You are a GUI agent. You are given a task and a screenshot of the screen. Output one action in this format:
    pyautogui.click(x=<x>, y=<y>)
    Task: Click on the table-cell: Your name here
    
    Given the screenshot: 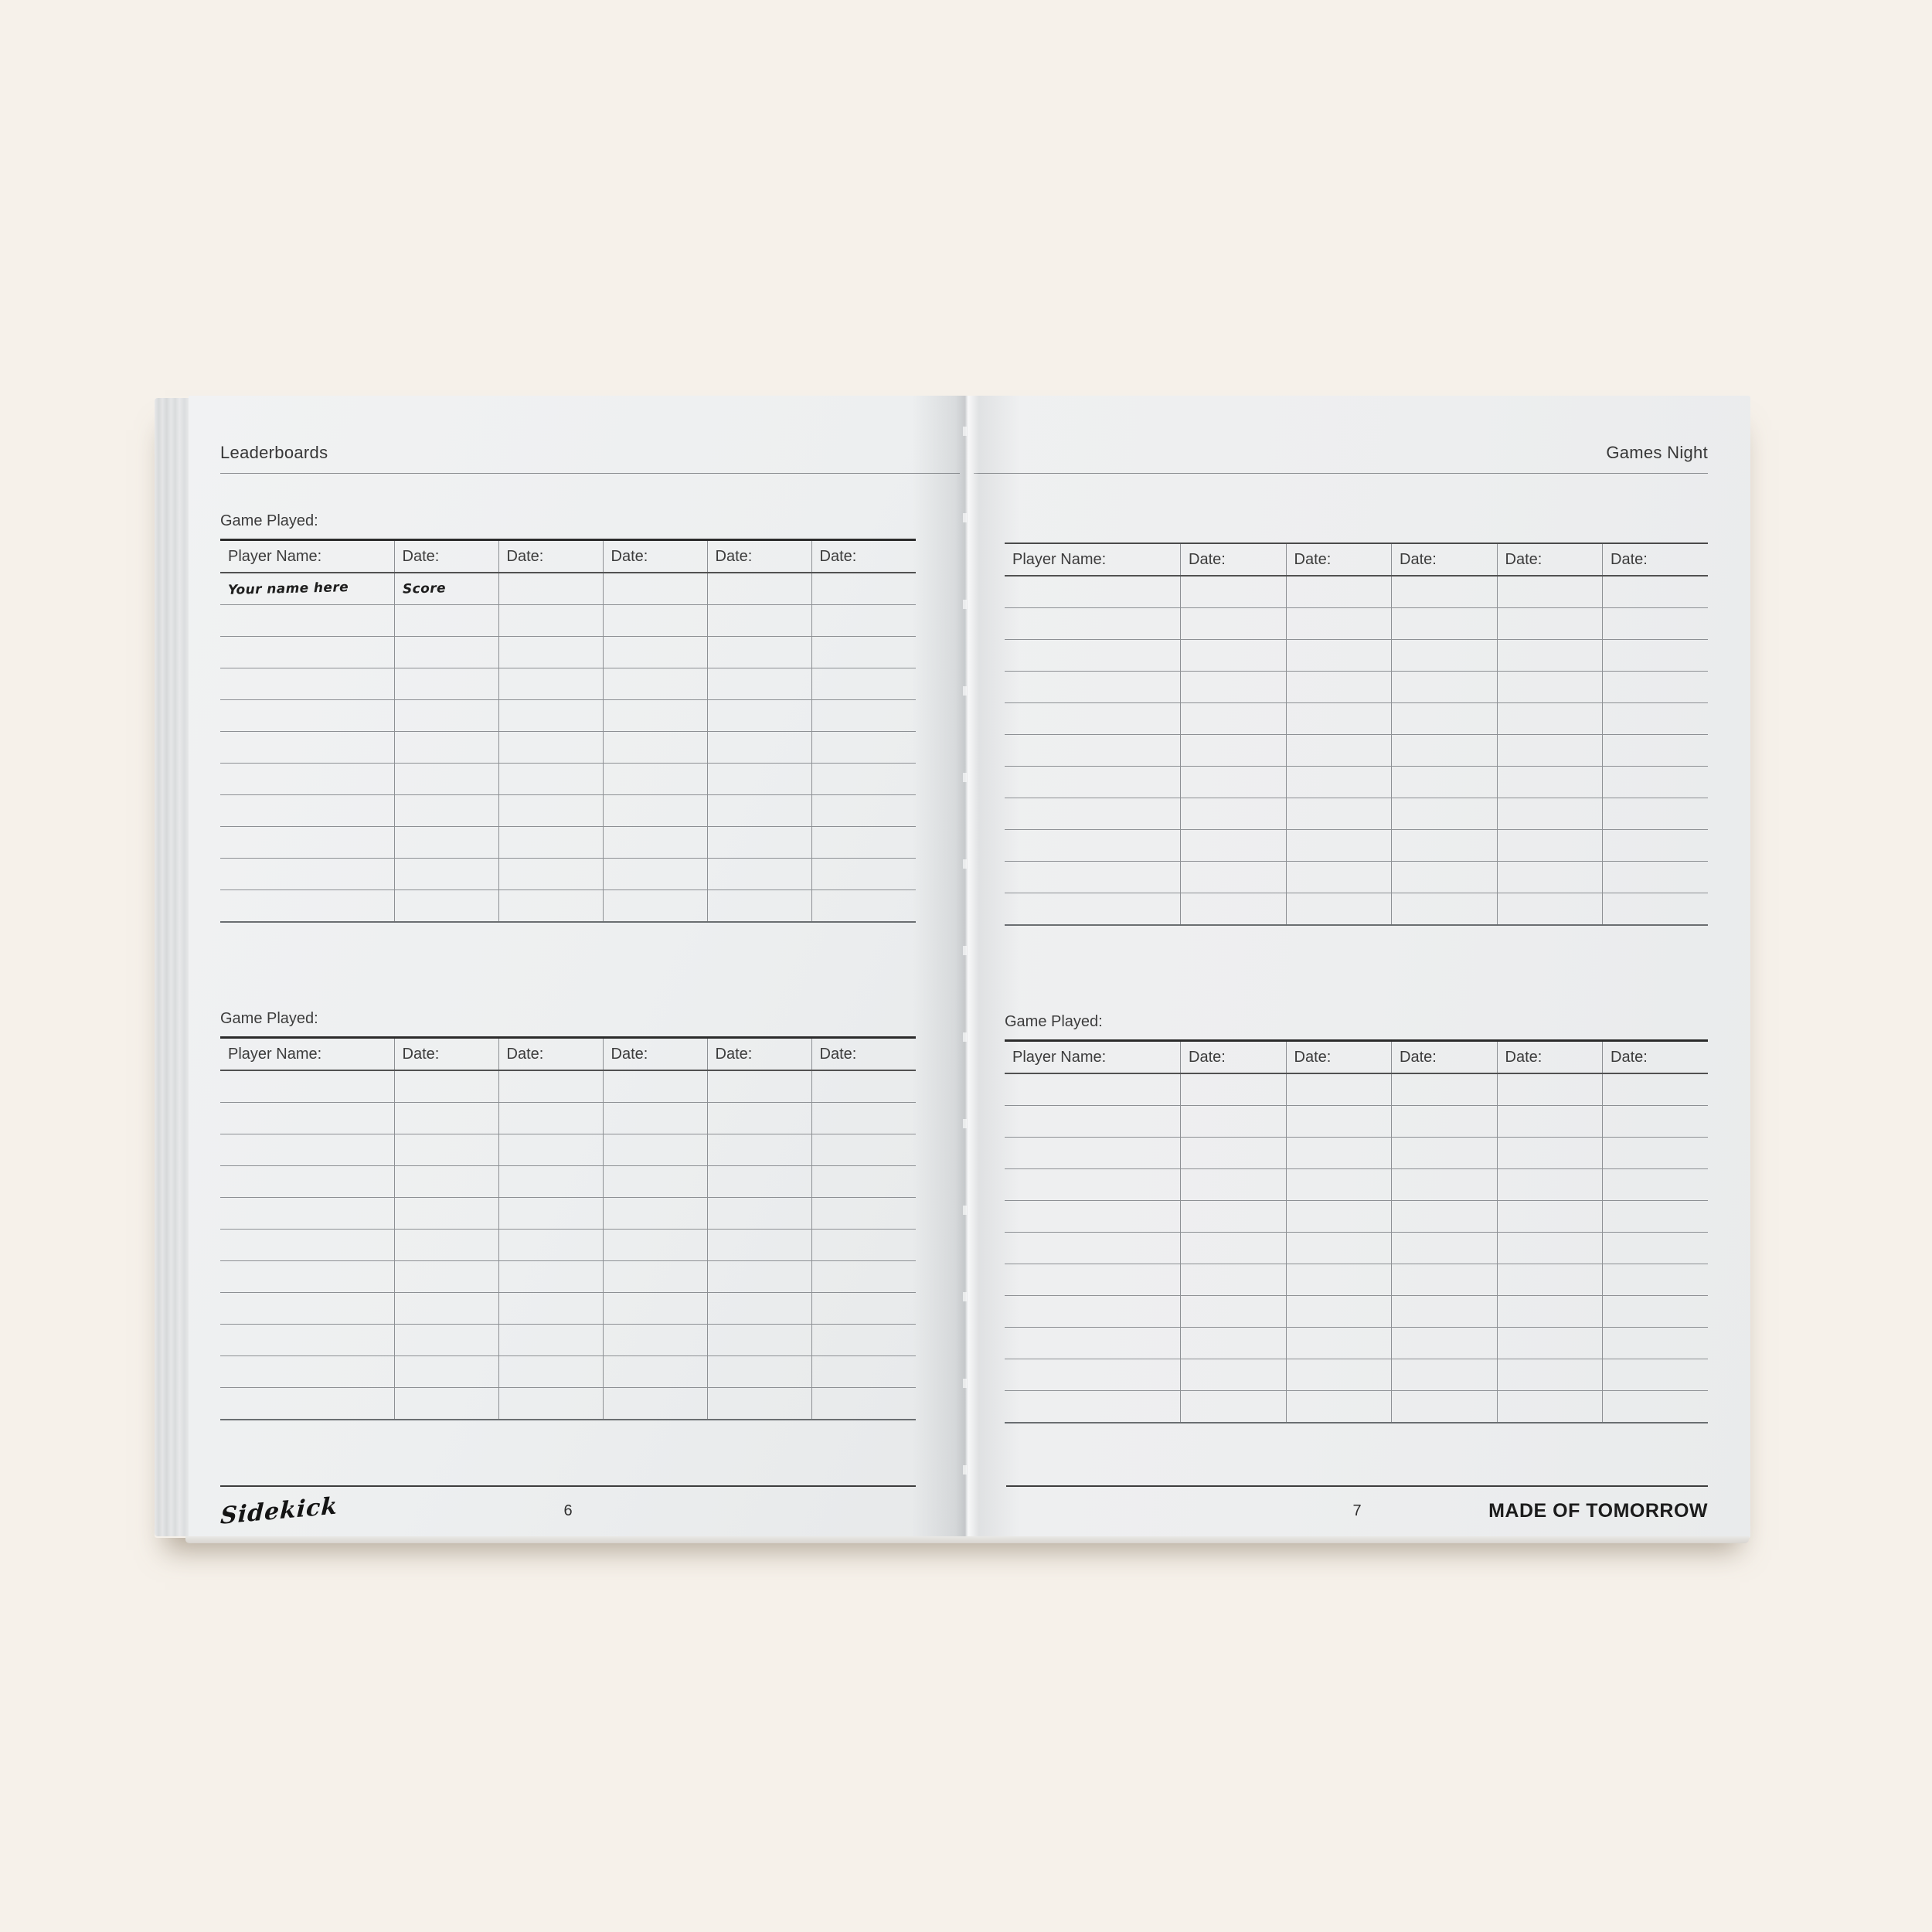 What is the action you would take?
    pyautogui.click(x=307, y=589)
    